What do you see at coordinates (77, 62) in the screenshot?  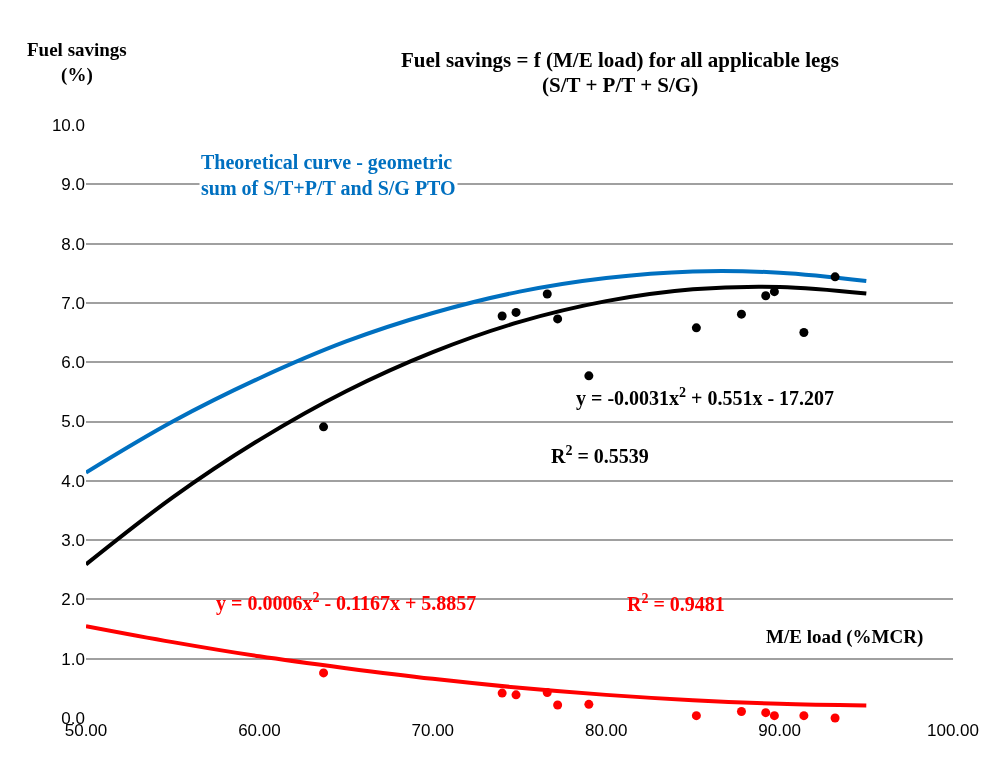 I see `y-axis-title: Fuel savings (%)` at bounding box center [77, 62].